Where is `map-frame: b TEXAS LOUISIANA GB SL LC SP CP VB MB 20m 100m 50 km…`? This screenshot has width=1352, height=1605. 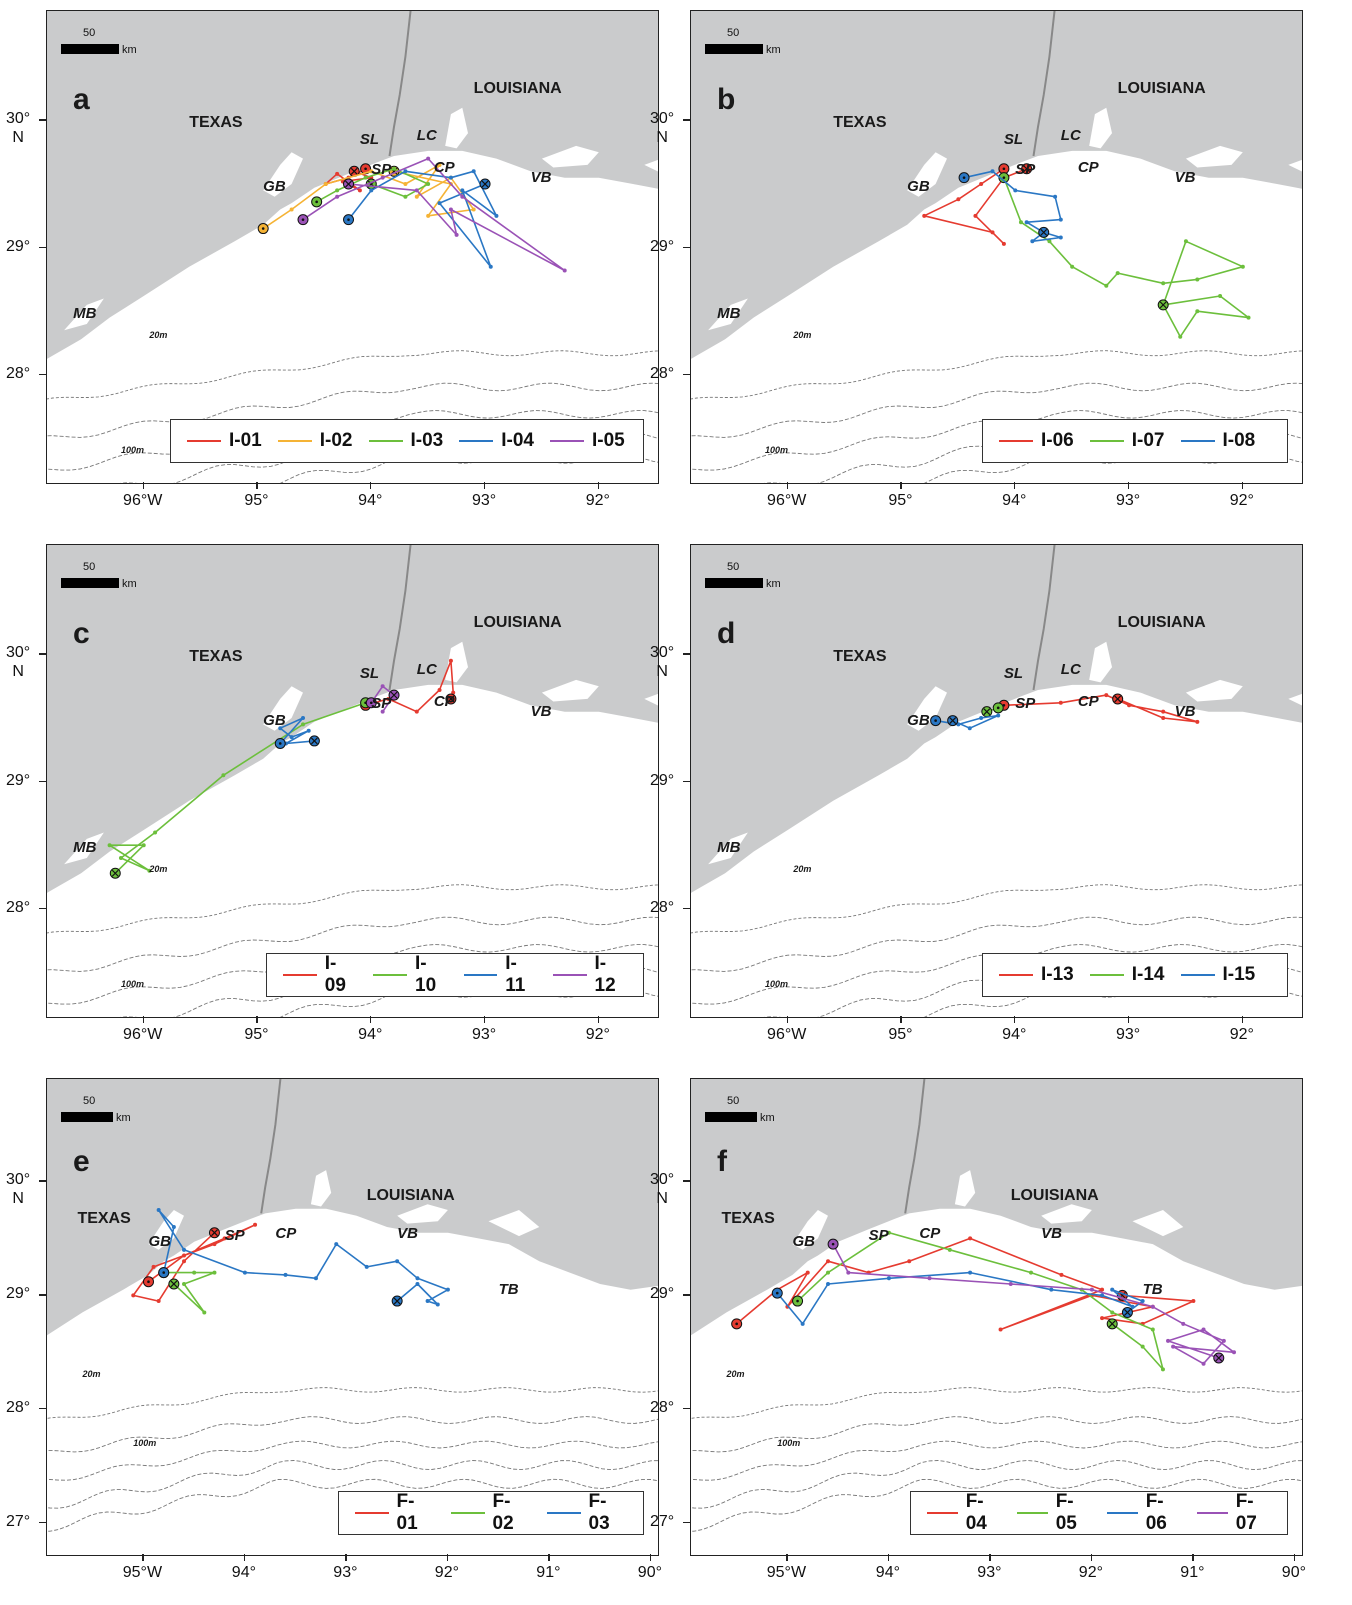 map-frame: b TEXAS LOUISIANA GB SL LC SP CP VB MB 20m 100m 50 km… is located at coordinates (996, 247).